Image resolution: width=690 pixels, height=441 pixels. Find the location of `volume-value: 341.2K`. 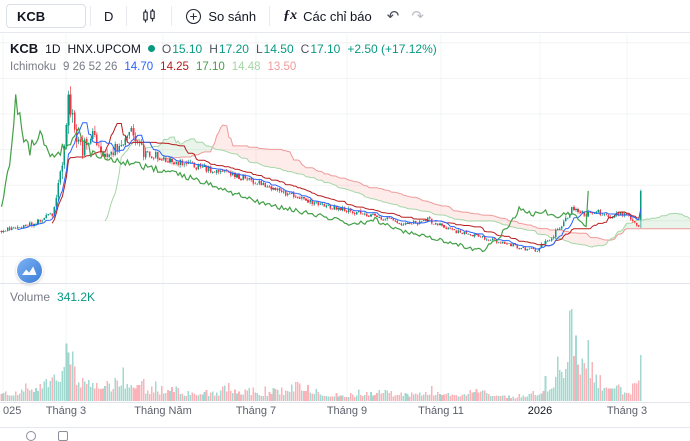

volume-value: 341.2K is located at coordinates (76, 297).